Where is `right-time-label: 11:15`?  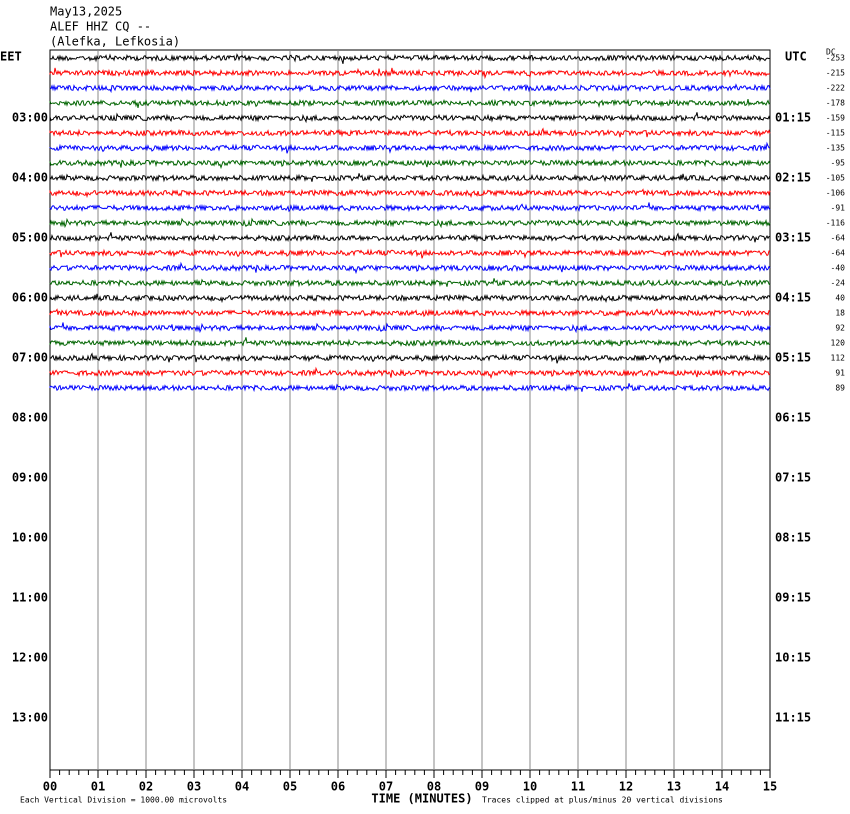 right-time-label: 11:15 is located at coordinates (793, 718).